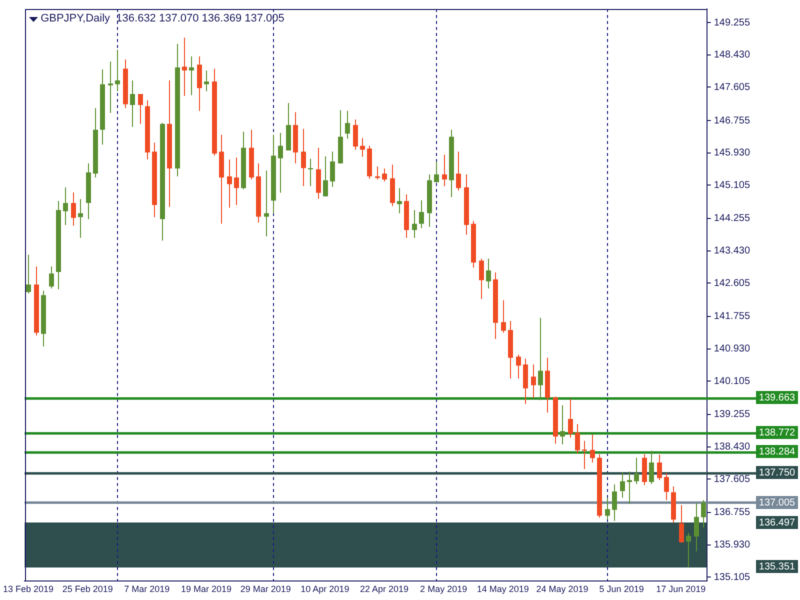  I want to click on y-tick-label: 145.105, so click(732, 185).